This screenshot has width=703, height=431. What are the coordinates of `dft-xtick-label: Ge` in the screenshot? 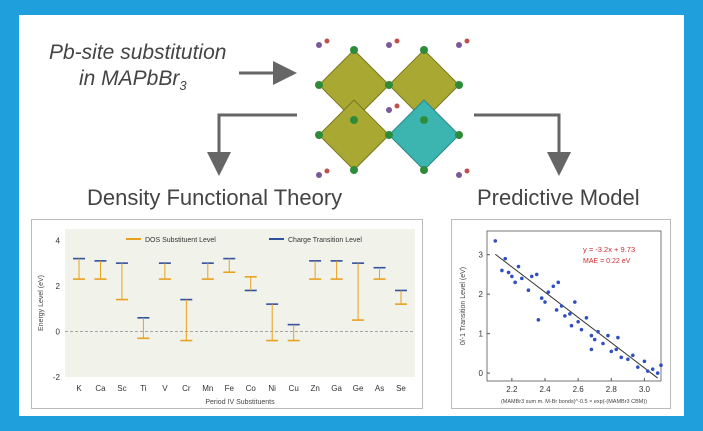 It's located at (358, 388).